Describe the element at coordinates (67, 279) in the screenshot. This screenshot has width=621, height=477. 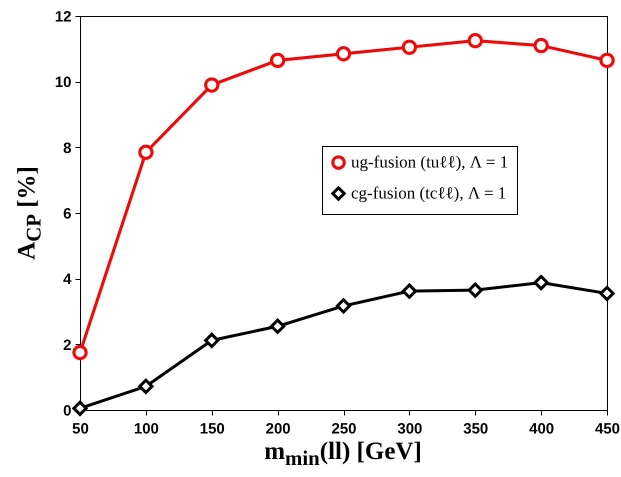
I see `y-tick-label: 4` at that location.